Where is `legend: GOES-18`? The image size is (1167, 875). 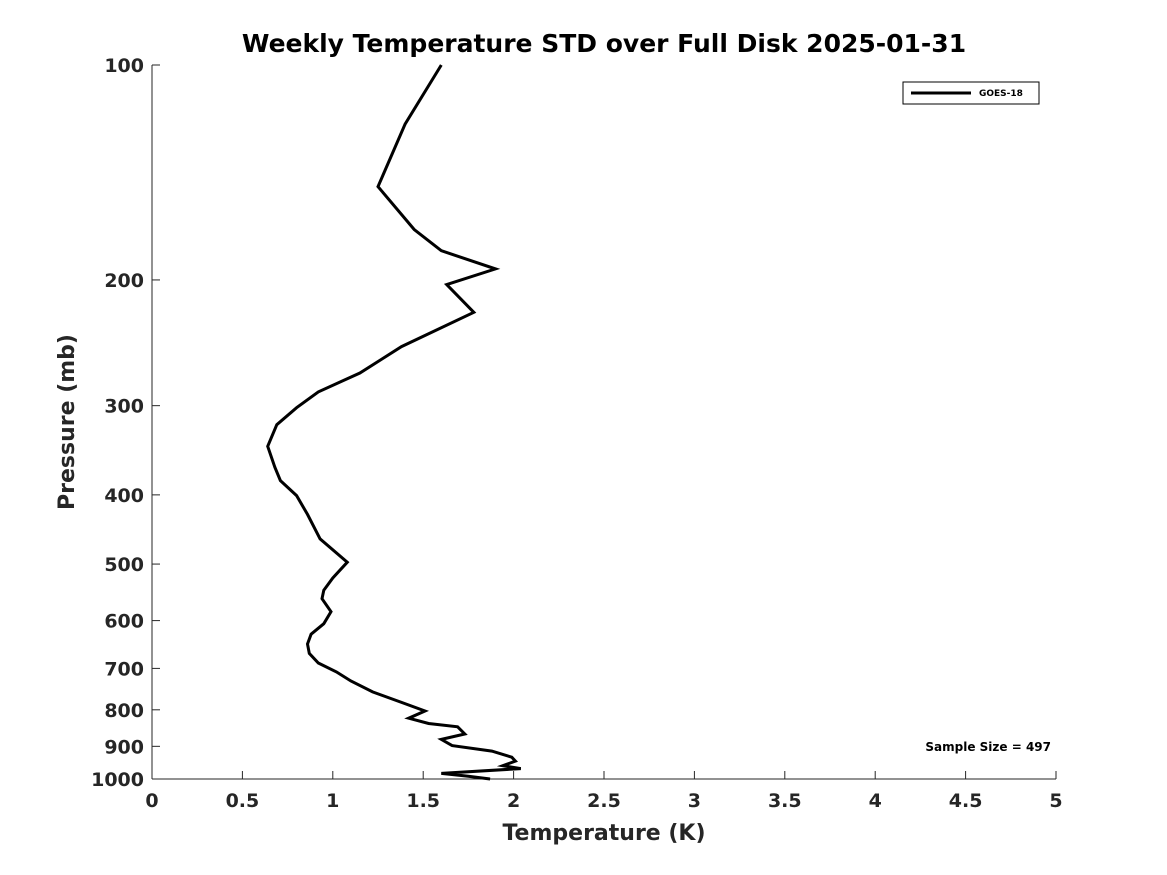 legend: GOES-18 is located at coordinates (971, 93).